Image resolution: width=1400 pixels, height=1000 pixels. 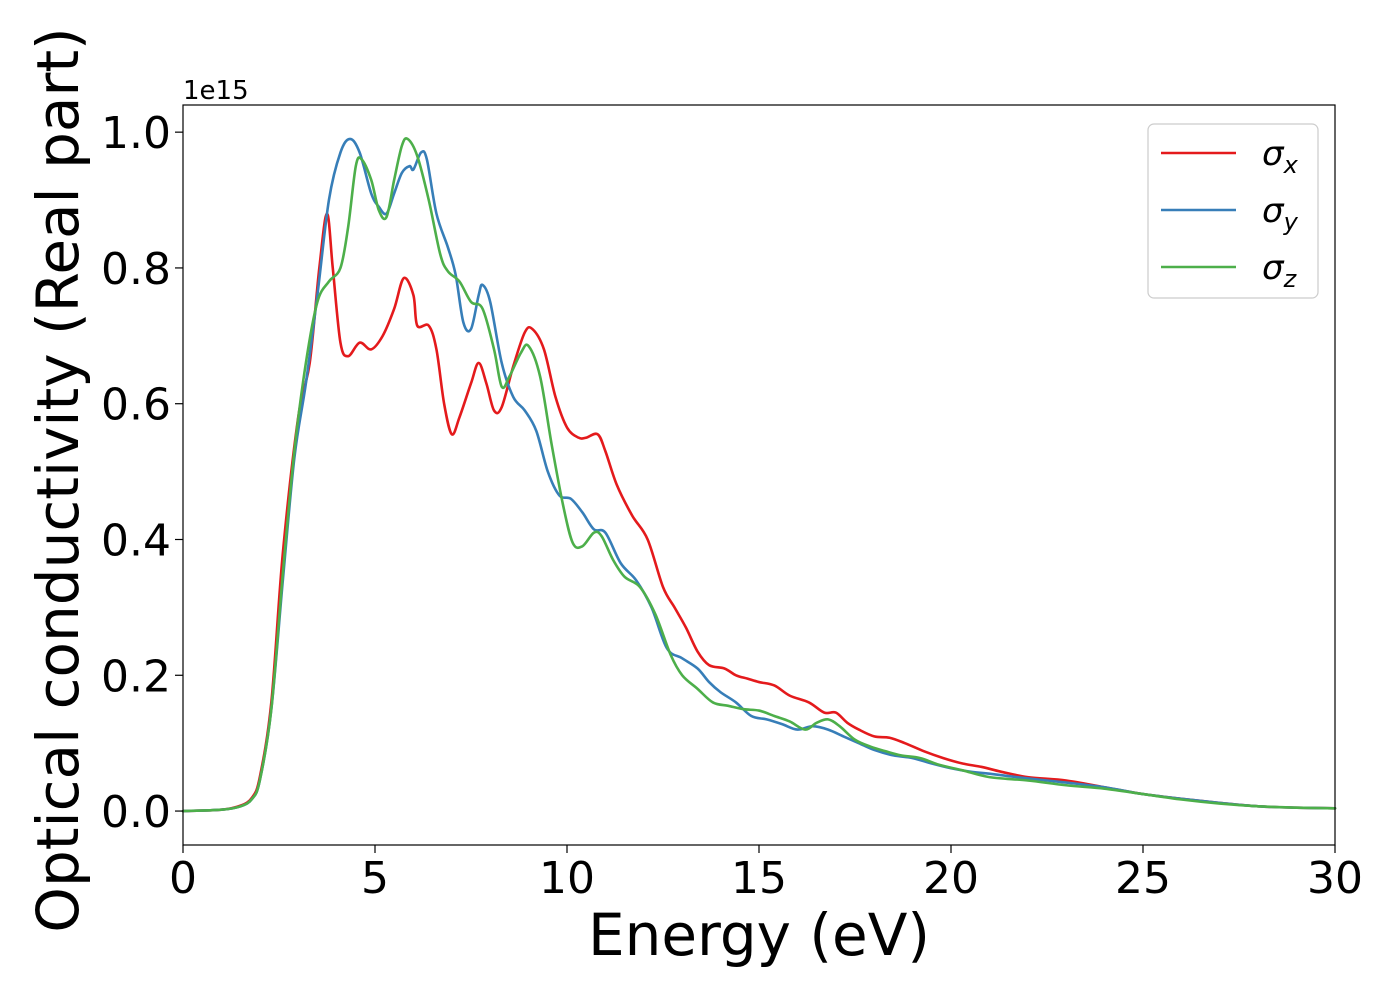 What do you see at coordinates (216, 91) in the screenshot?
I see `y-offset-label: 1e15` at bounding box center [216, 91].